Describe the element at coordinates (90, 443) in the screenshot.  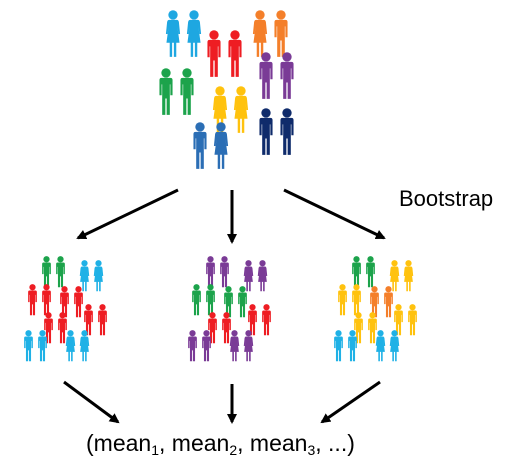
I see `means-open: (` at that location.